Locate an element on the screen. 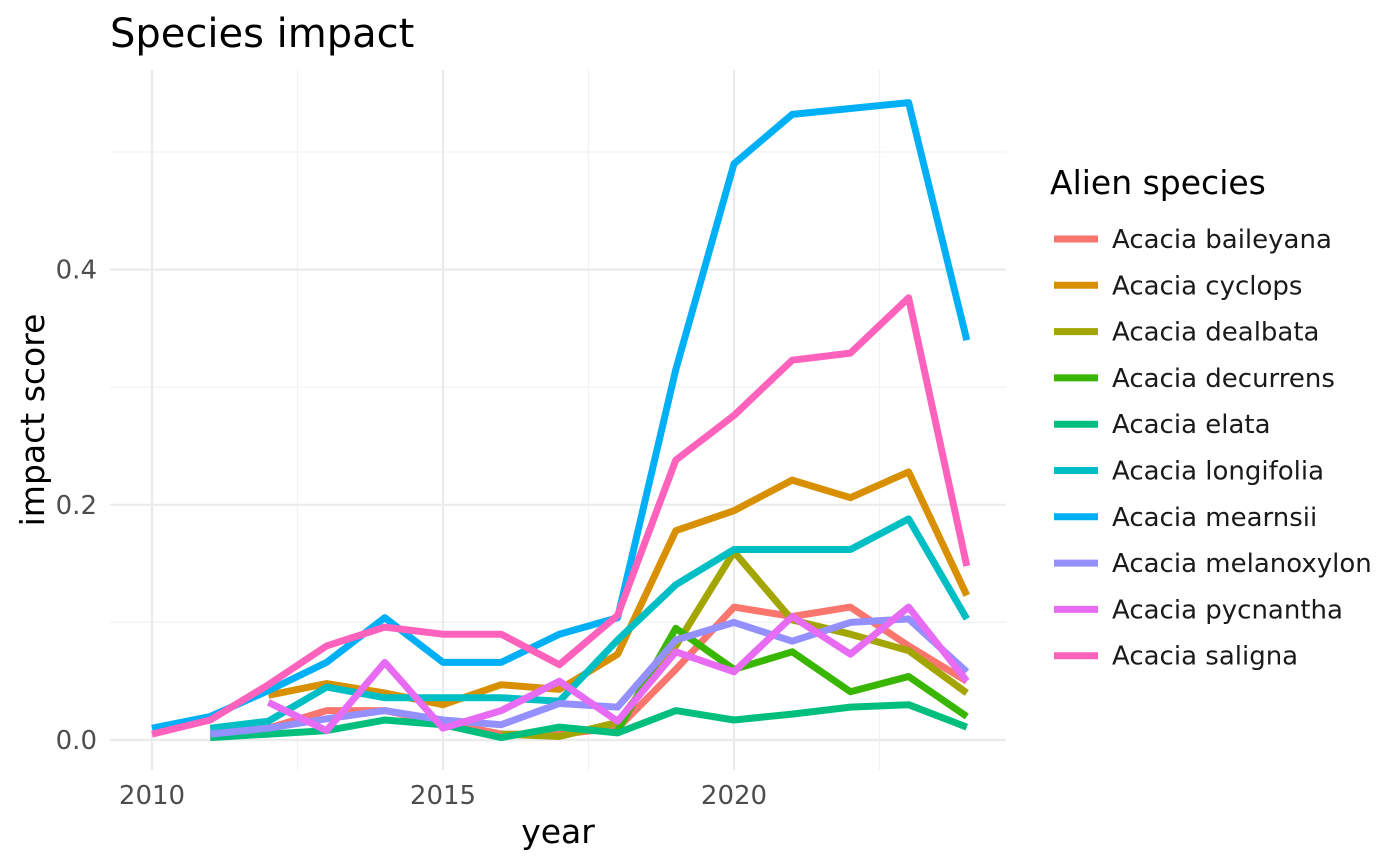 This screenshot has height=866, width=1400. series-line-acacia-pycnantha is located at coordinates (618, 669).